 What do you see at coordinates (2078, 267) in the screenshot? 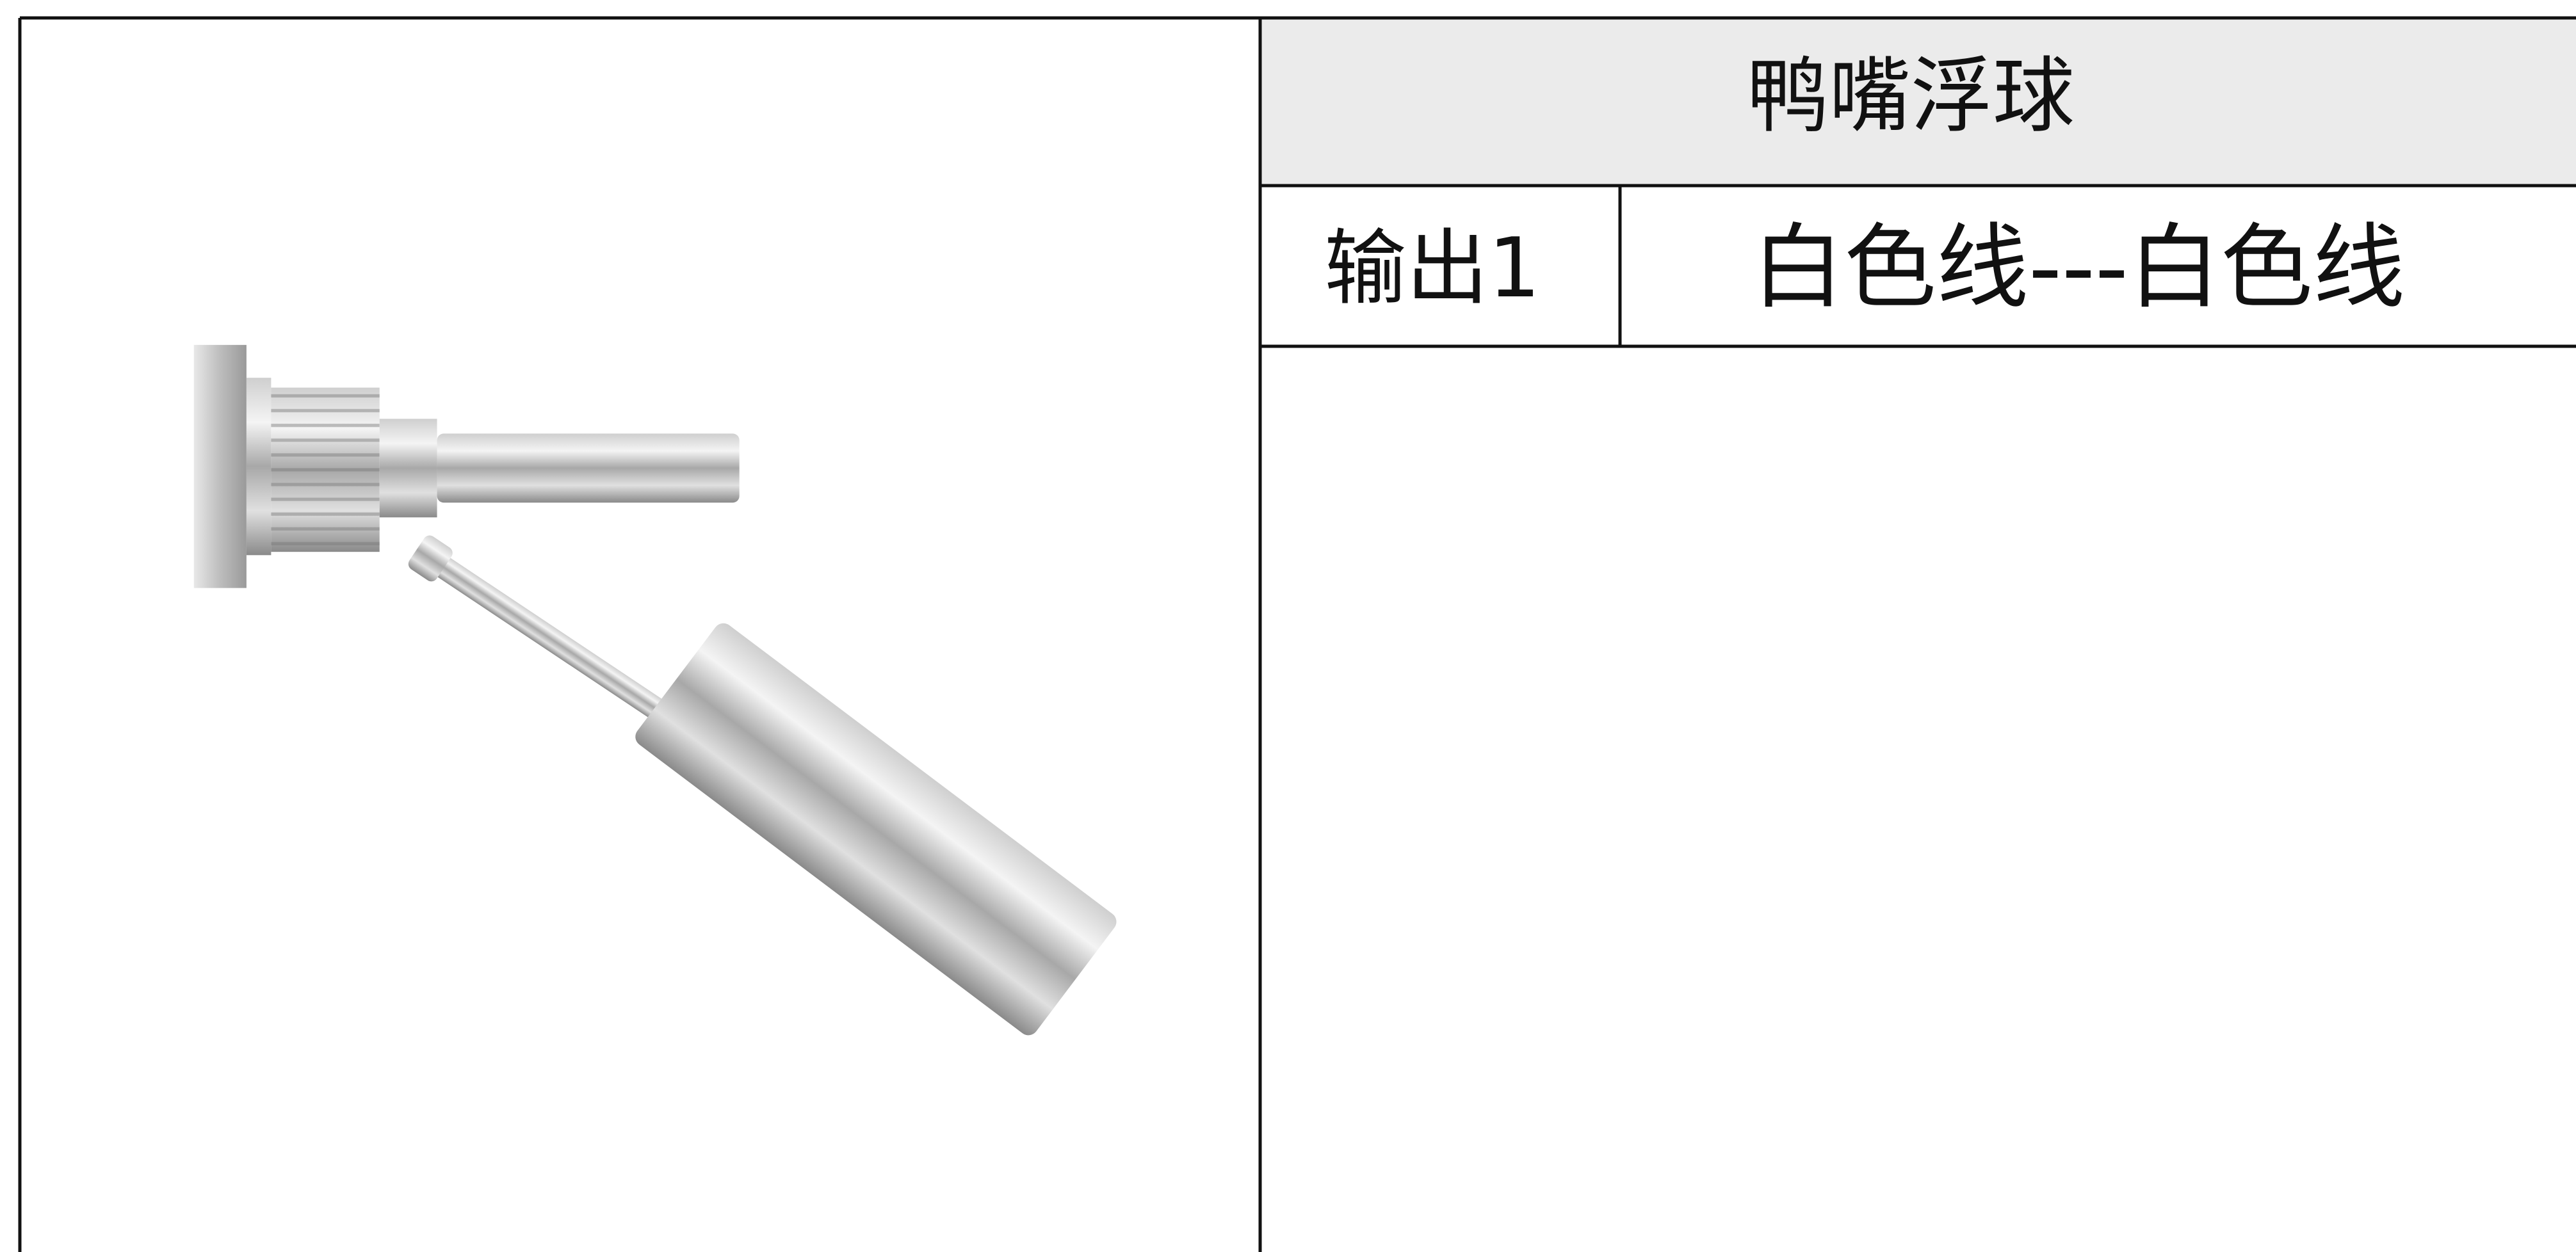
I see `row-value: 白色线---白色线` at bounding box center [2078, 267].